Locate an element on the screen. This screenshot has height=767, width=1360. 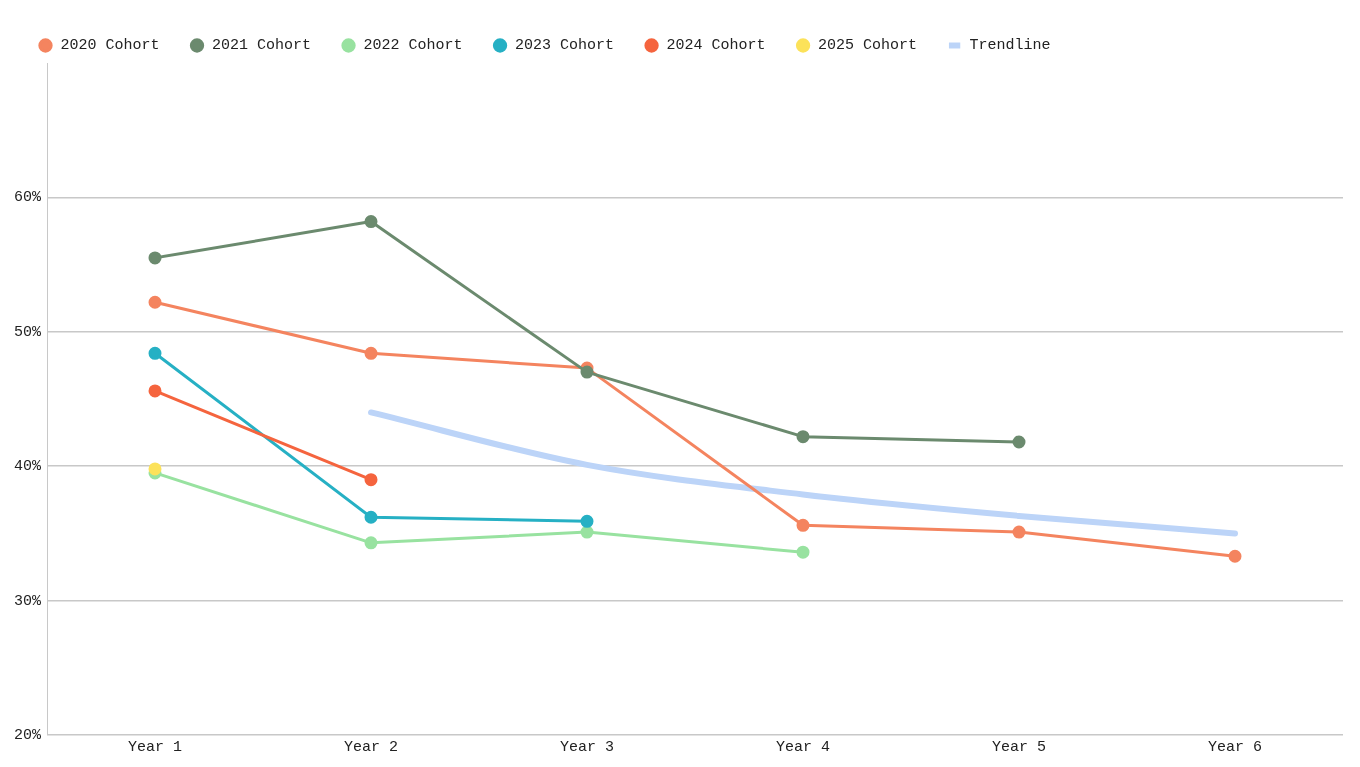
y-tick-label: 50% is located at coordinates (27, 332).